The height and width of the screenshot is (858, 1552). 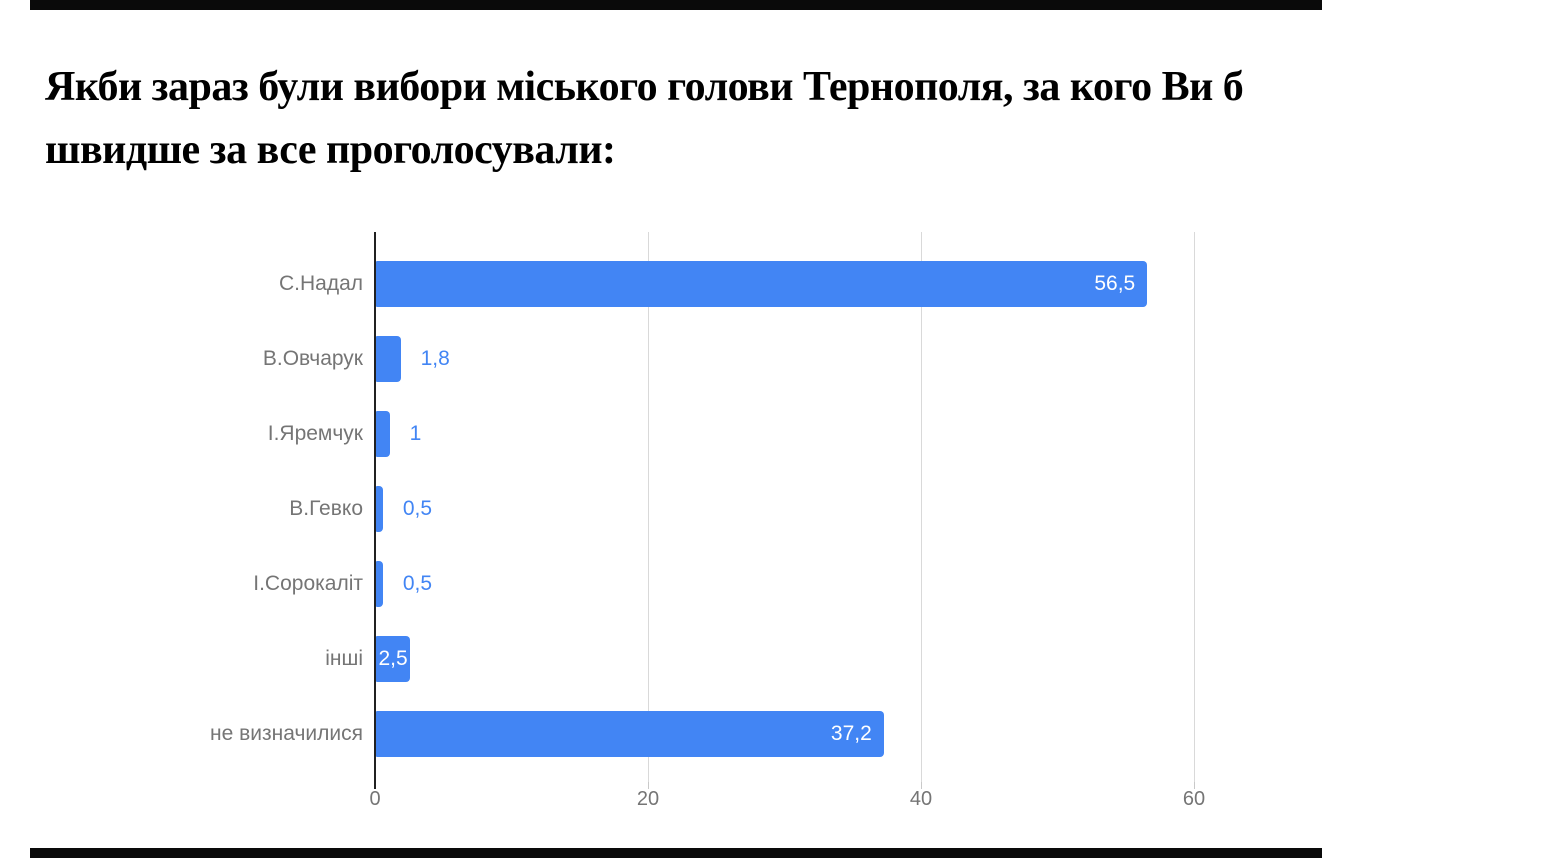 What do you see at coordinates (375, 510) in the screenshot?
I see `y-axis-baseline` at bounding box center [375, 510].